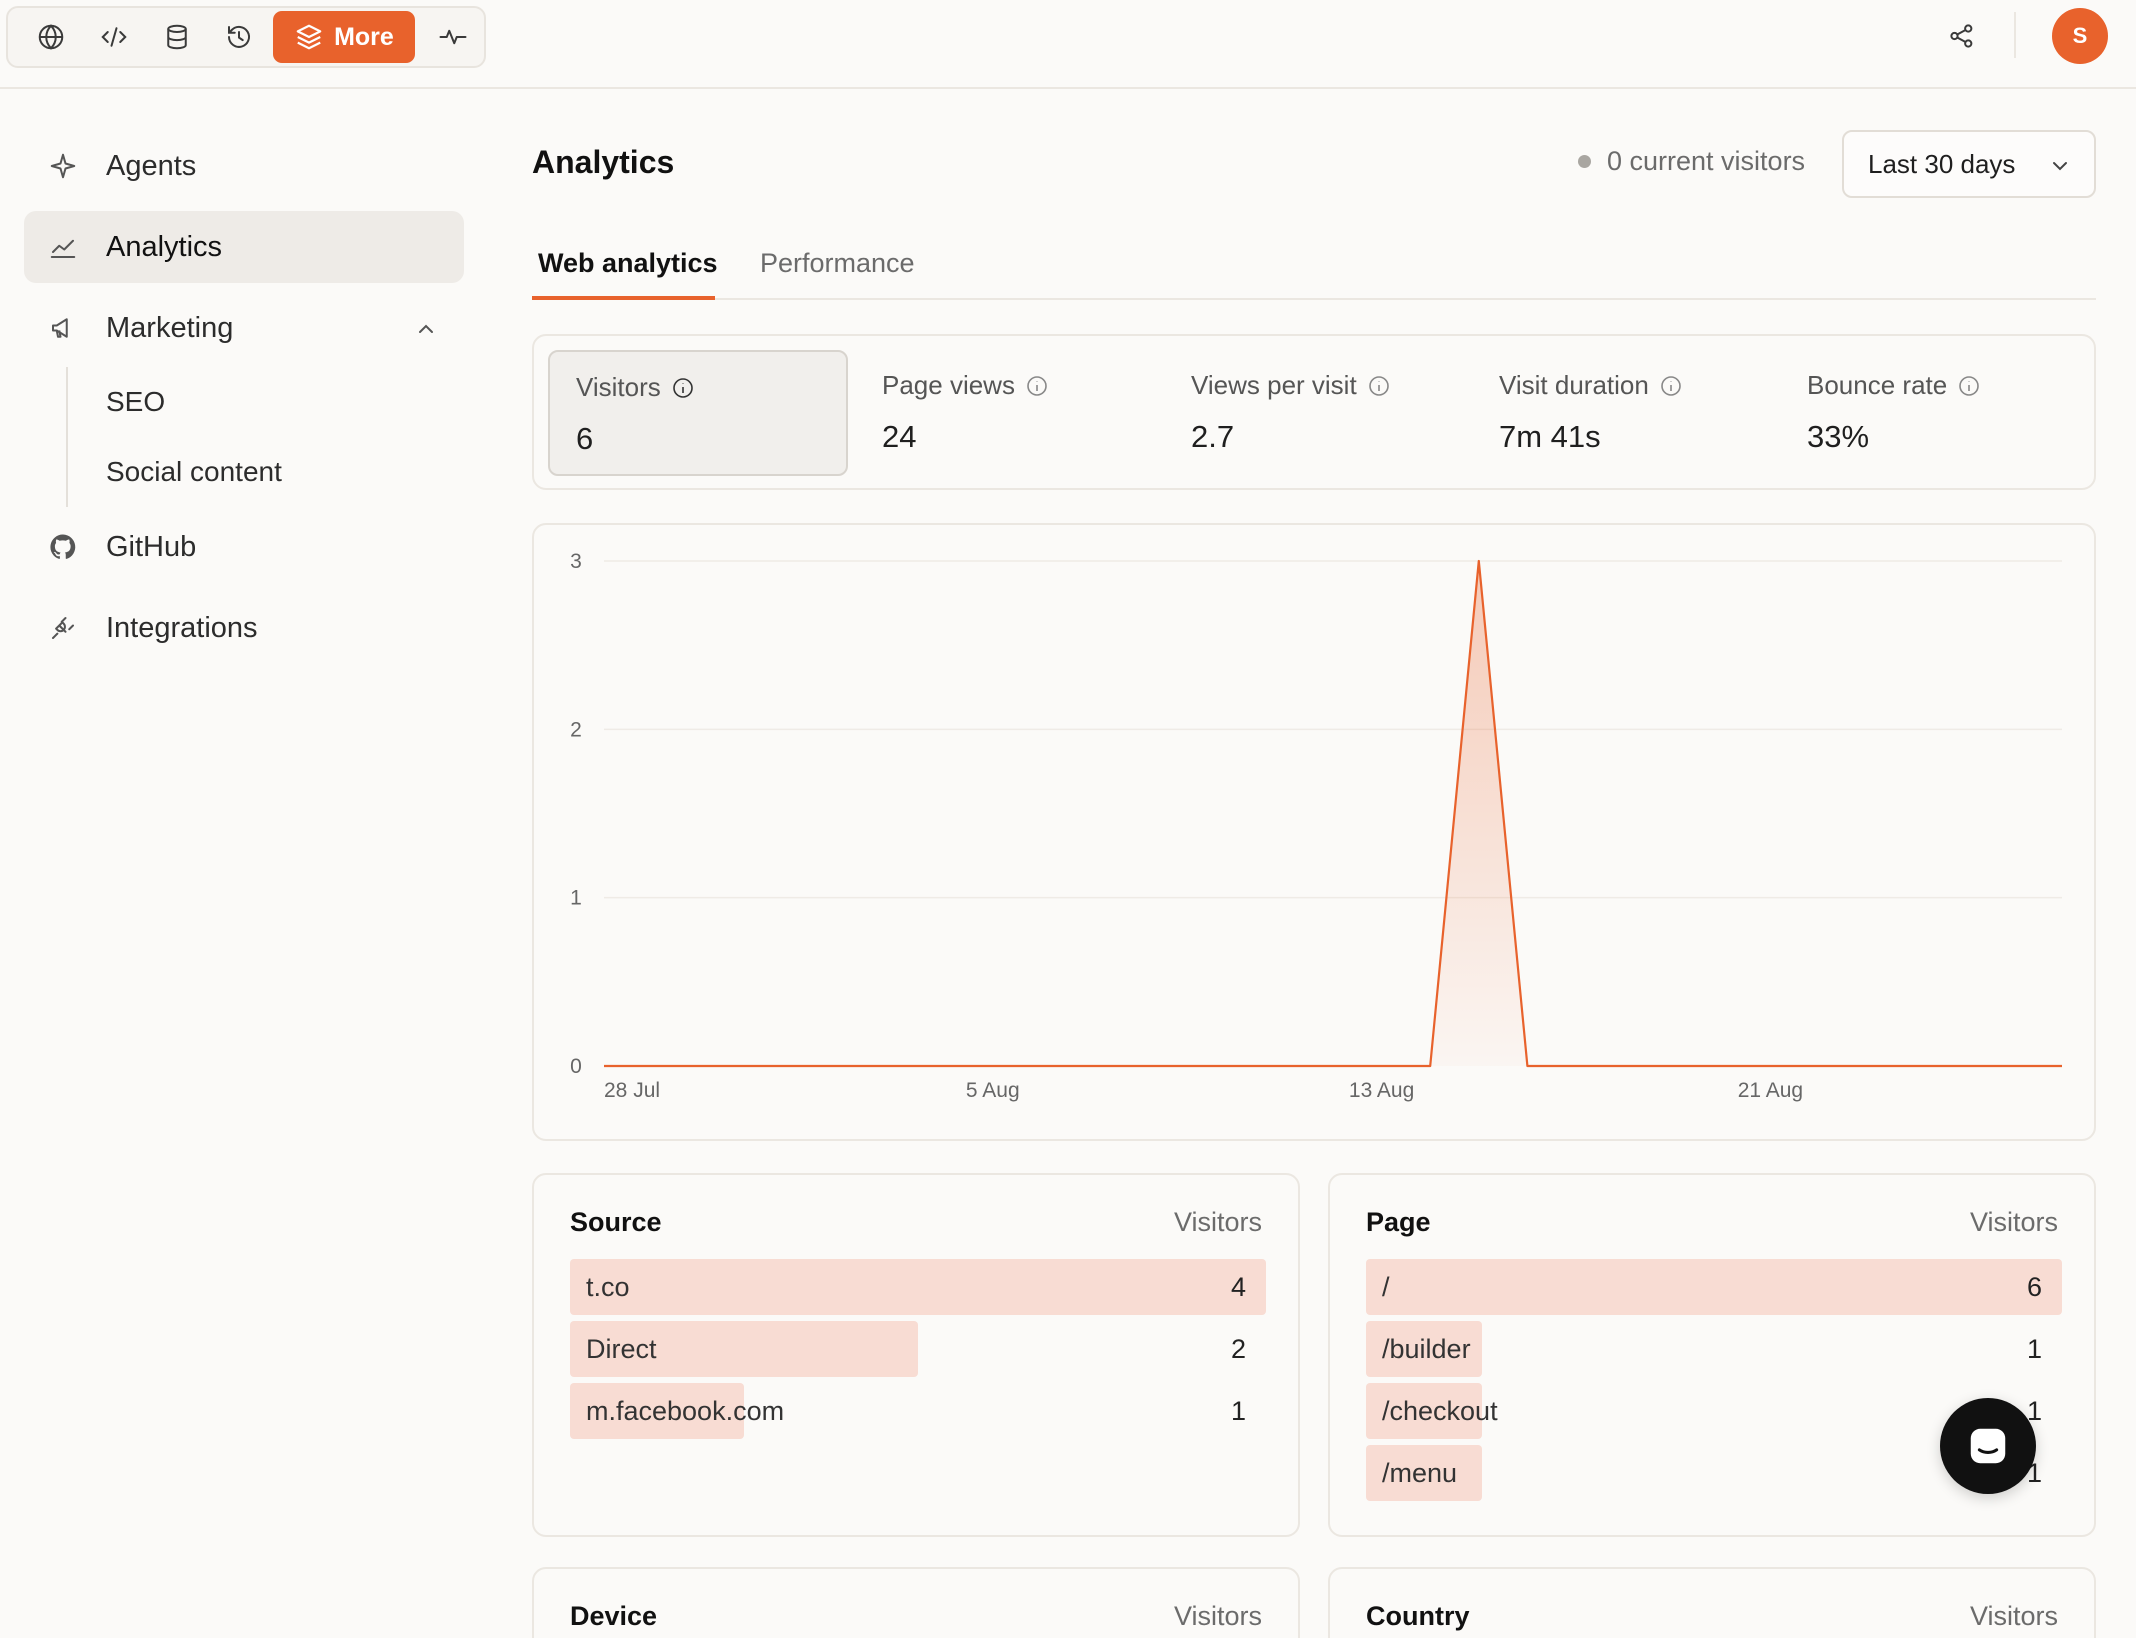  I want to click on date-range-select: Last 30 days, so click(1969, 164).